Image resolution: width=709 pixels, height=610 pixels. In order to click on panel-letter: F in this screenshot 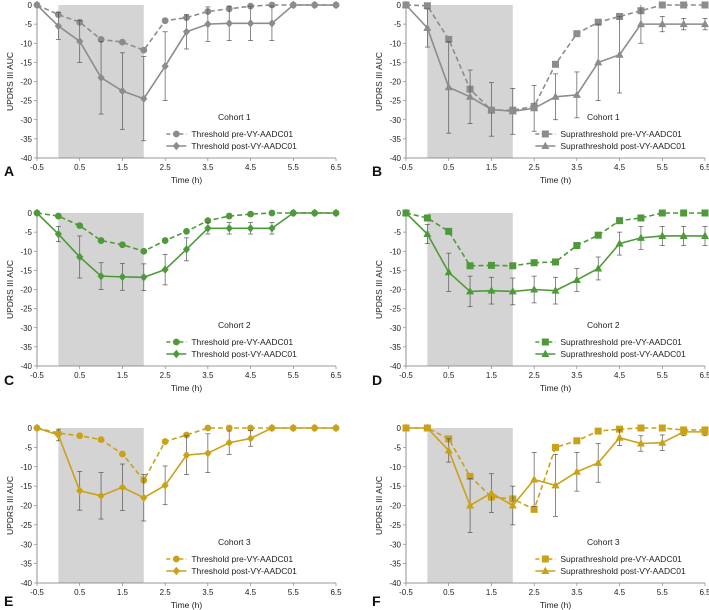, I will do `click(376, 601)`.